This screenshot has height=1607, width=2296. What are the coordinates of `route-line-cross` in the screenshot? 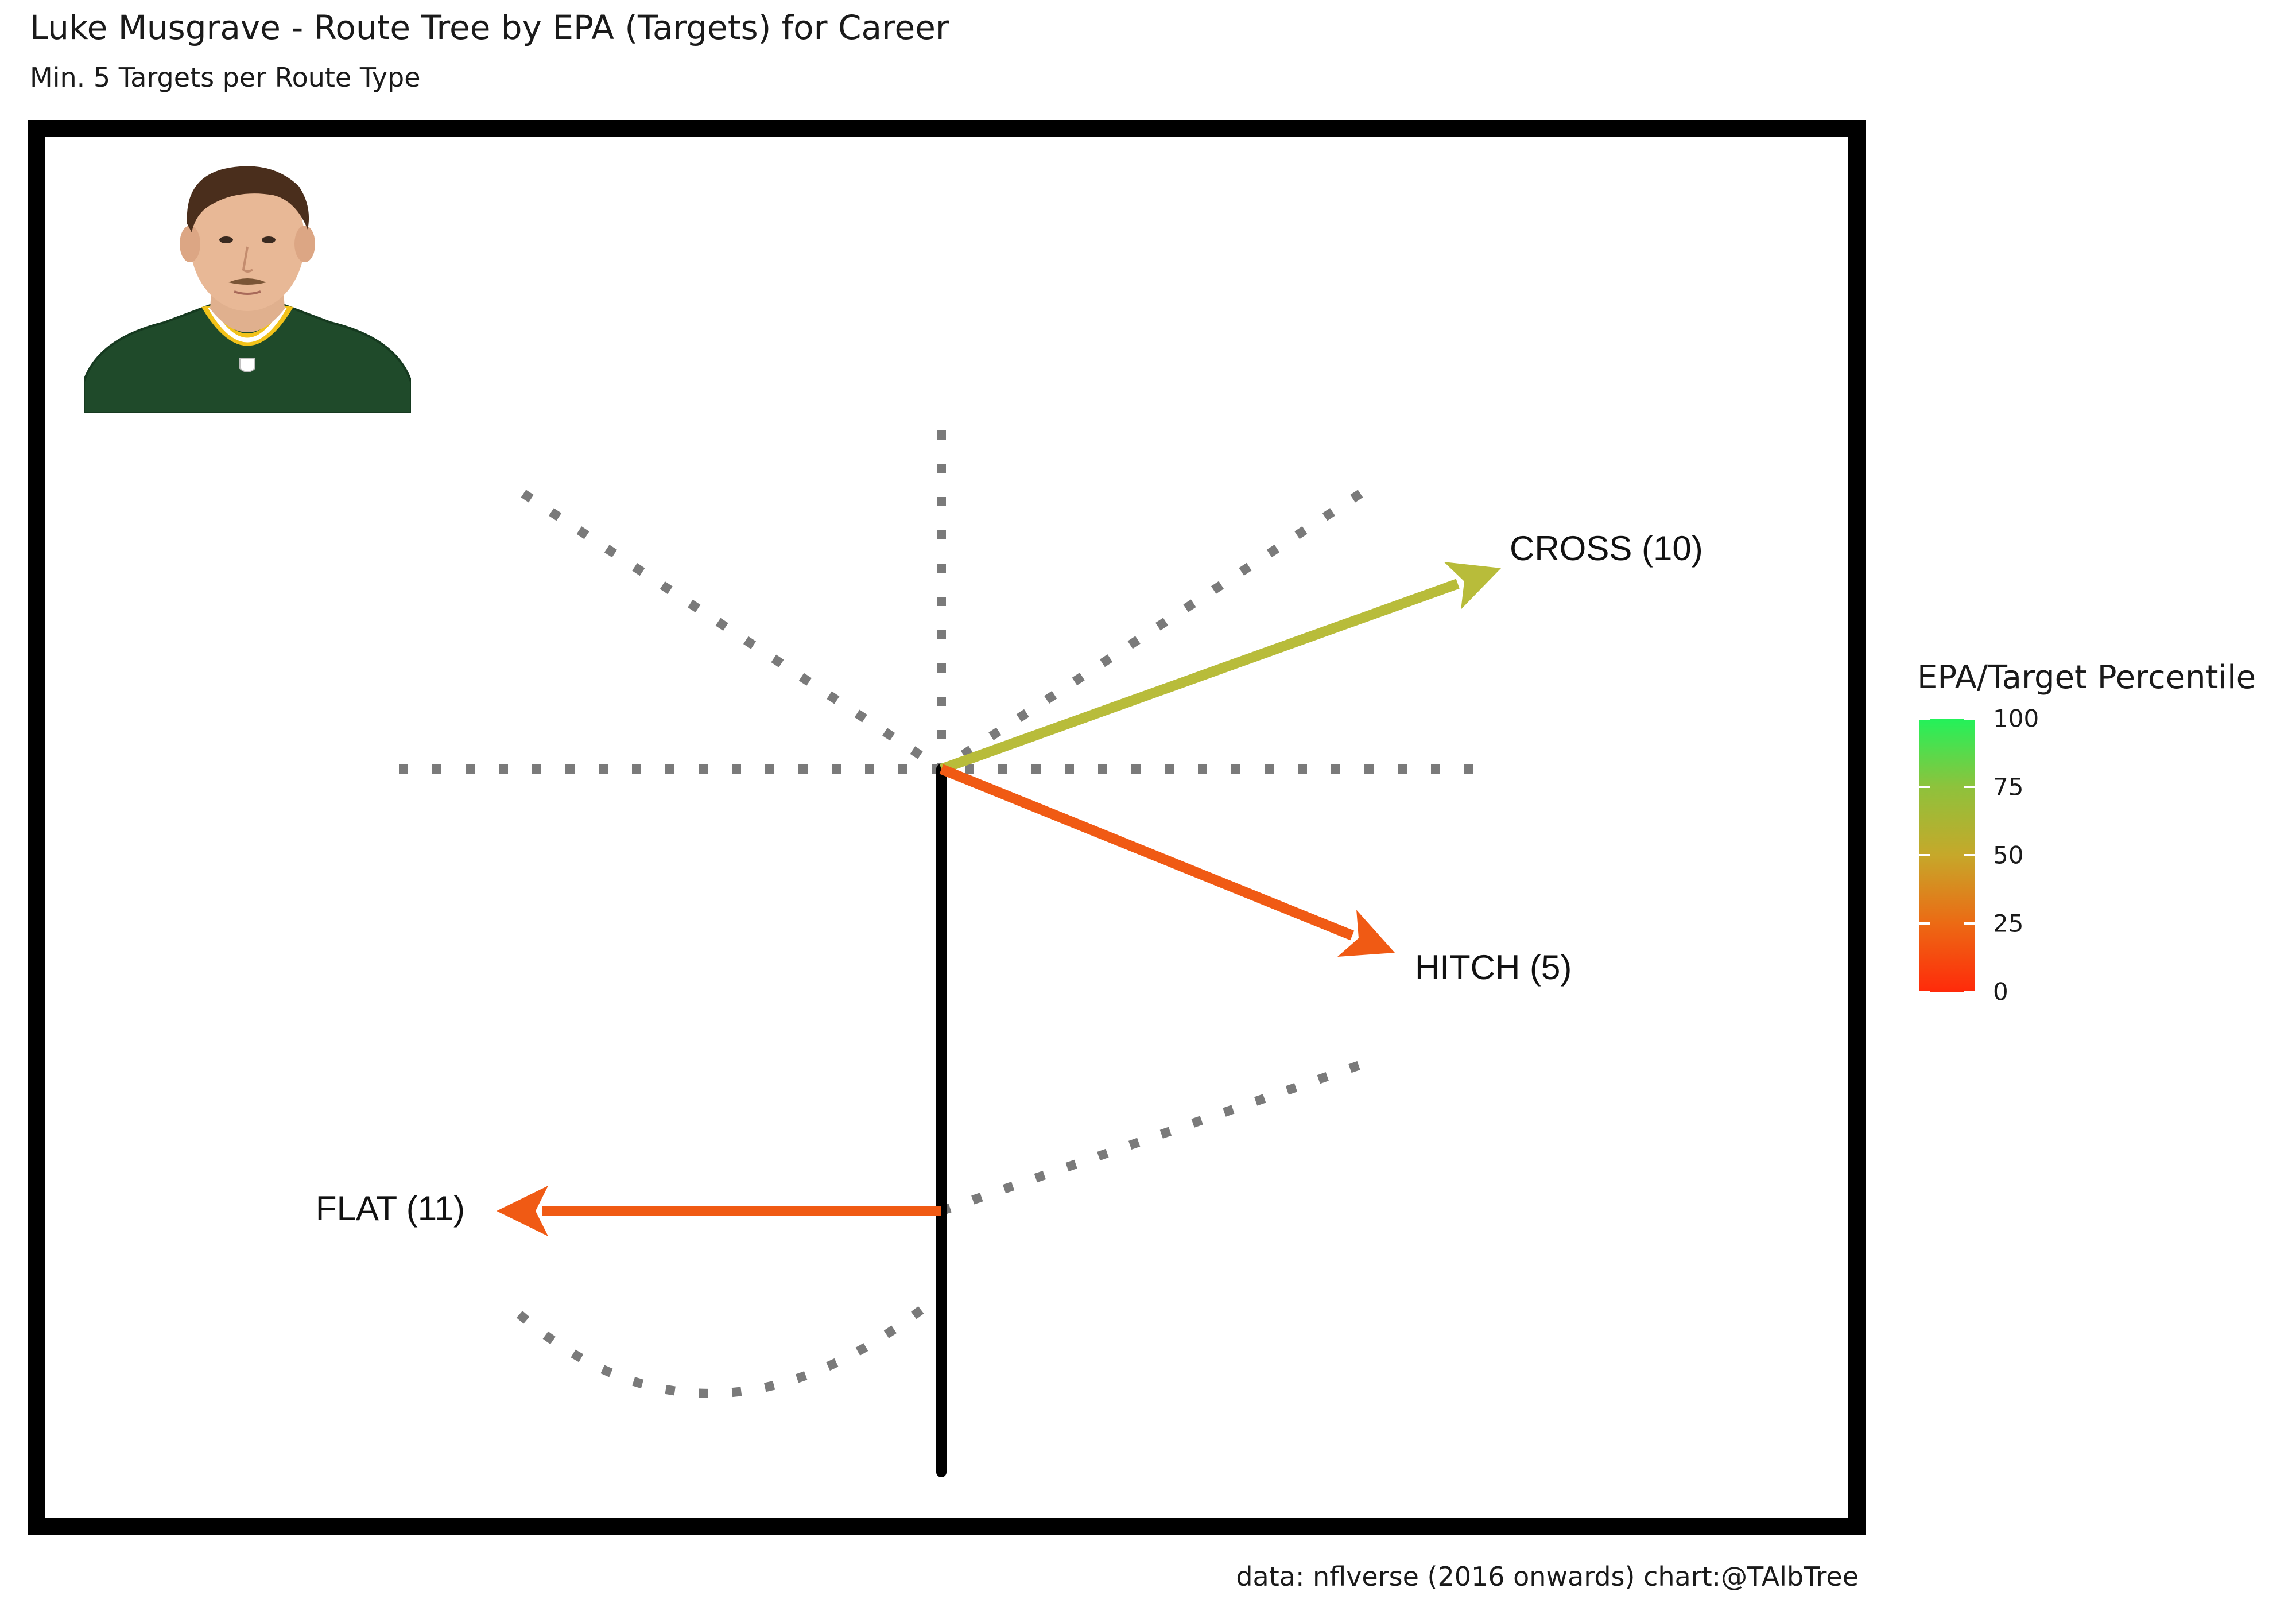 It's located at (1199, 676).